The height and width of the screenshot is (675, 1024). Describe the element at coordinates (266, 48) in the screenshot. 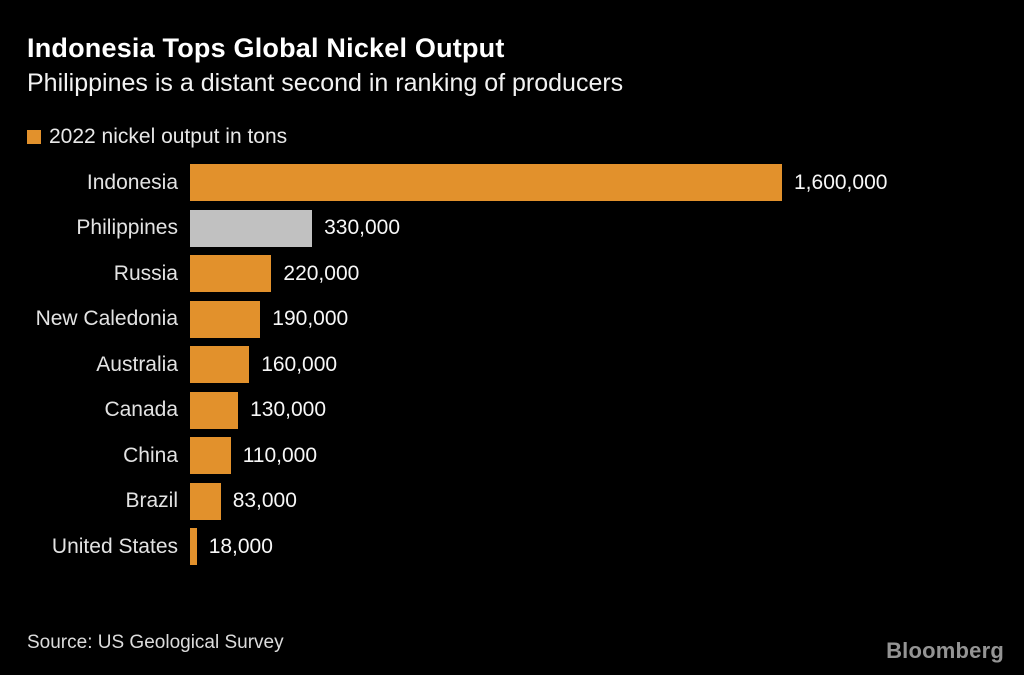

I see `chart-title: Indonesia Tops Global Nickel Output` at that location.